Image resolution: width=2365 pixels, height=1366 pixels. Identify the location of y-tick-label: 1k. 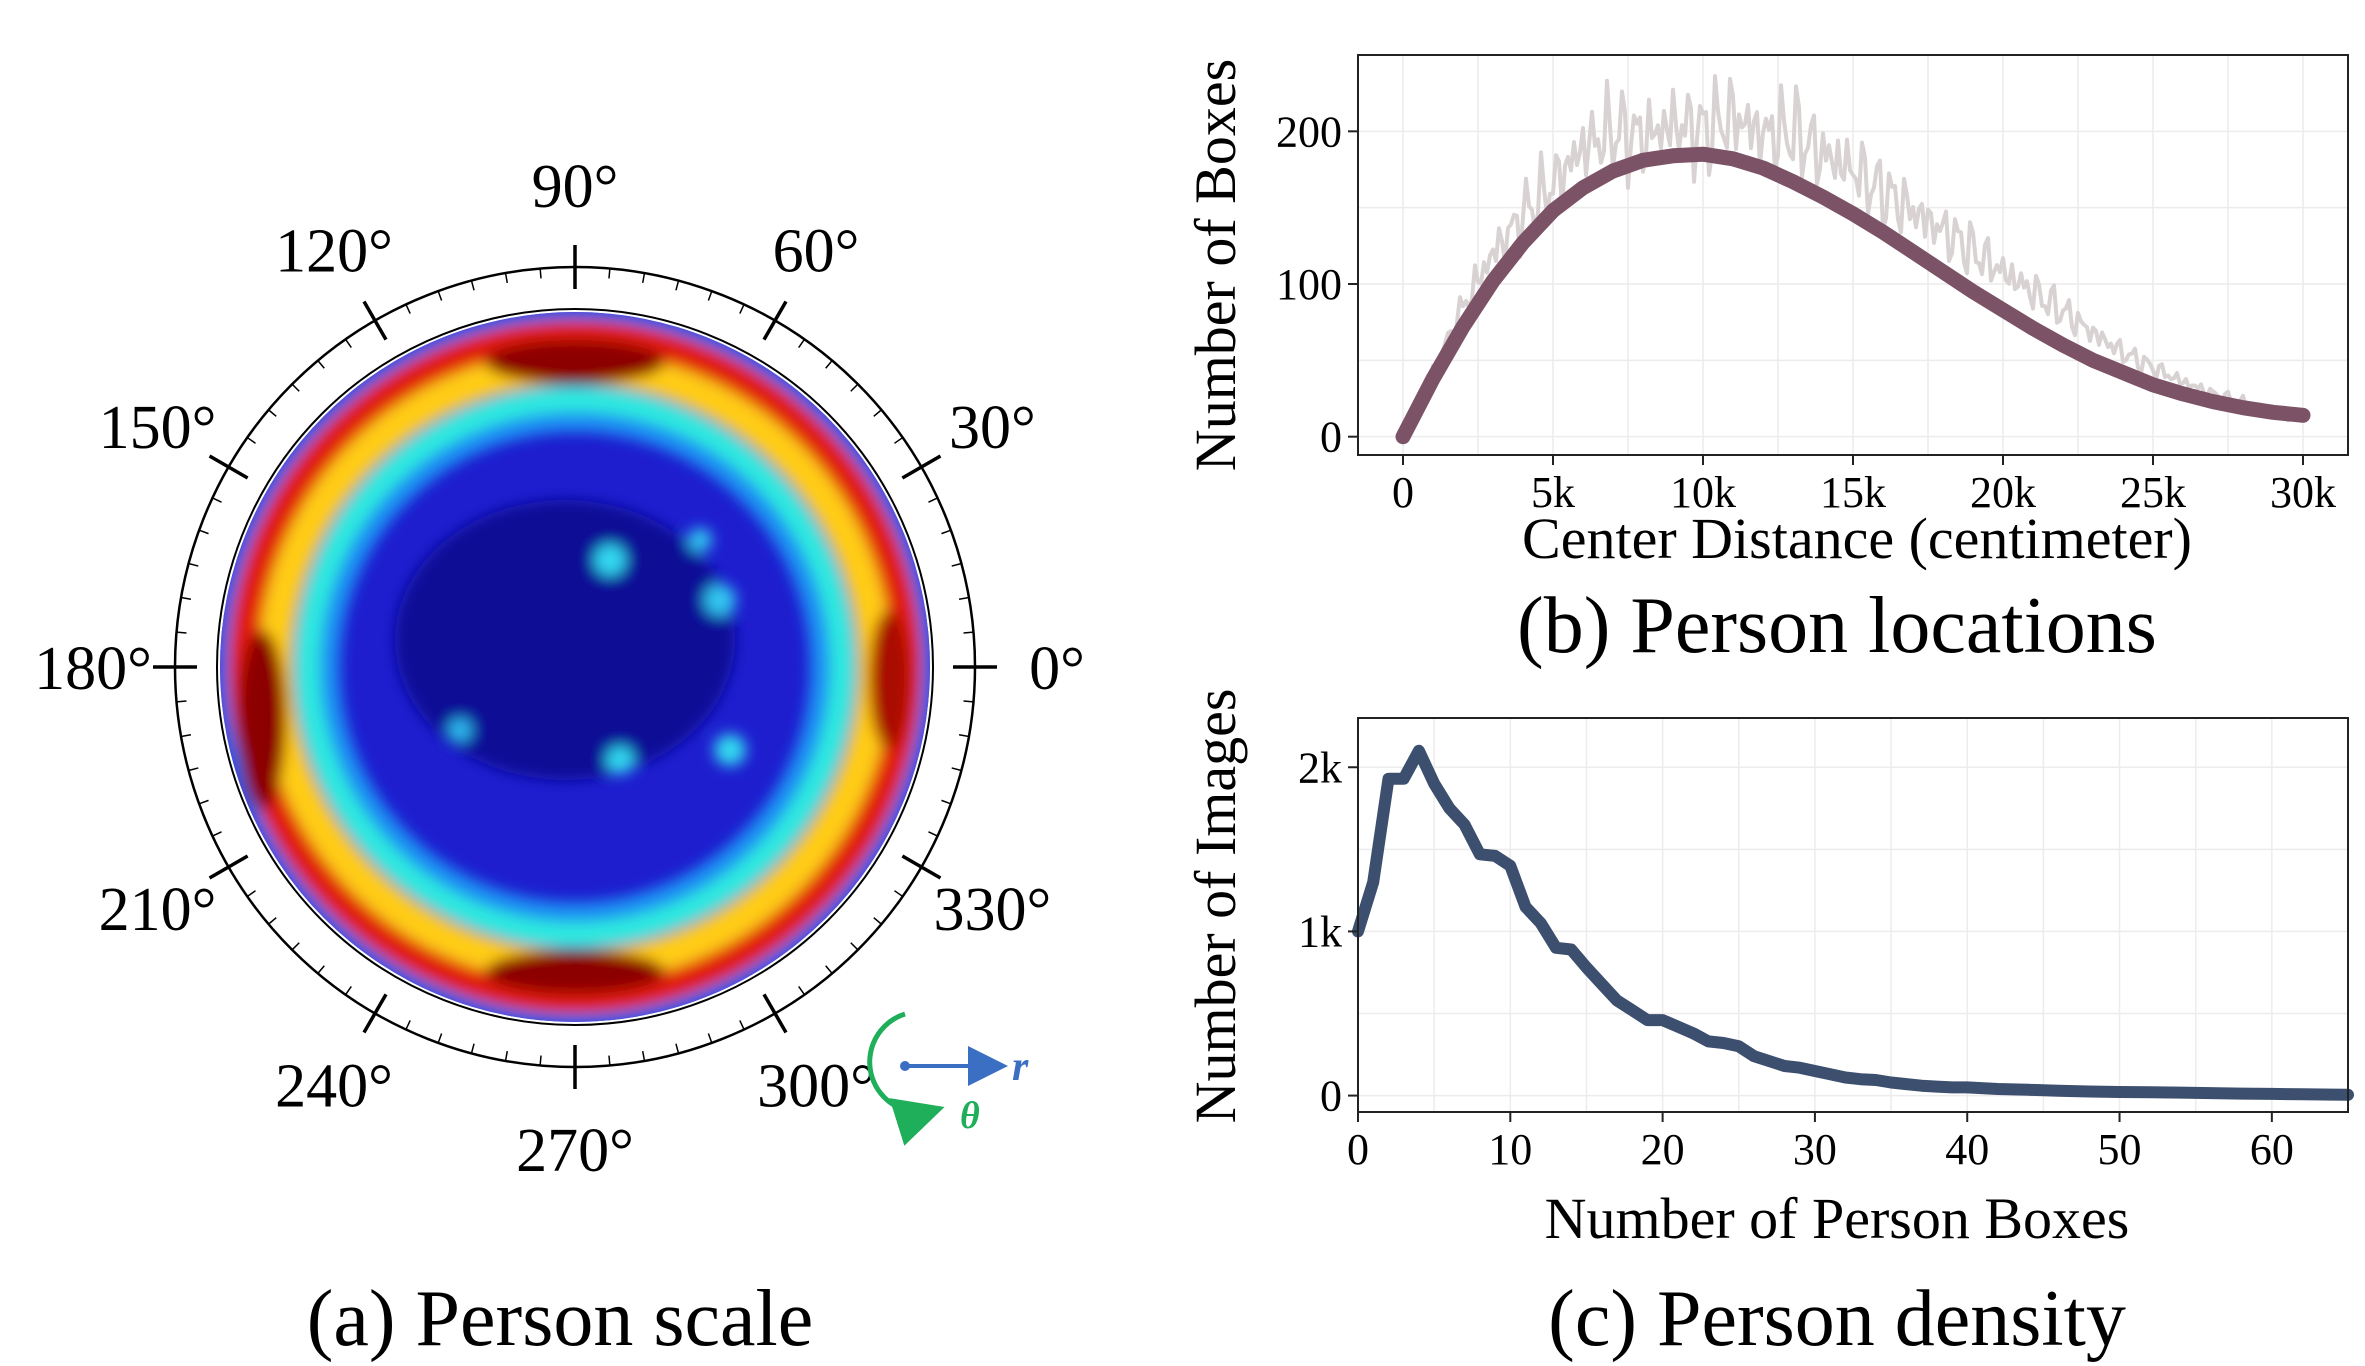
(1320, 931).